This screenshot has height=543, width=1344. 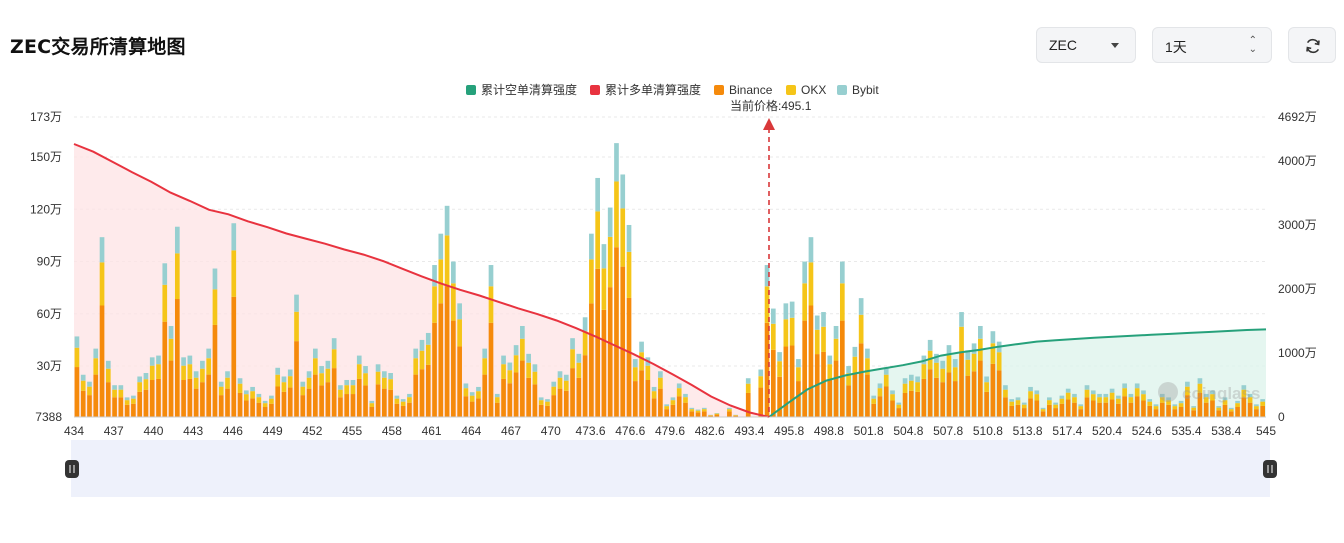 What do you see at coordinates (1209, 392) in the screenshot?
I see `coinglass-watermark: coinglass` at bounding box center [1209, 392].